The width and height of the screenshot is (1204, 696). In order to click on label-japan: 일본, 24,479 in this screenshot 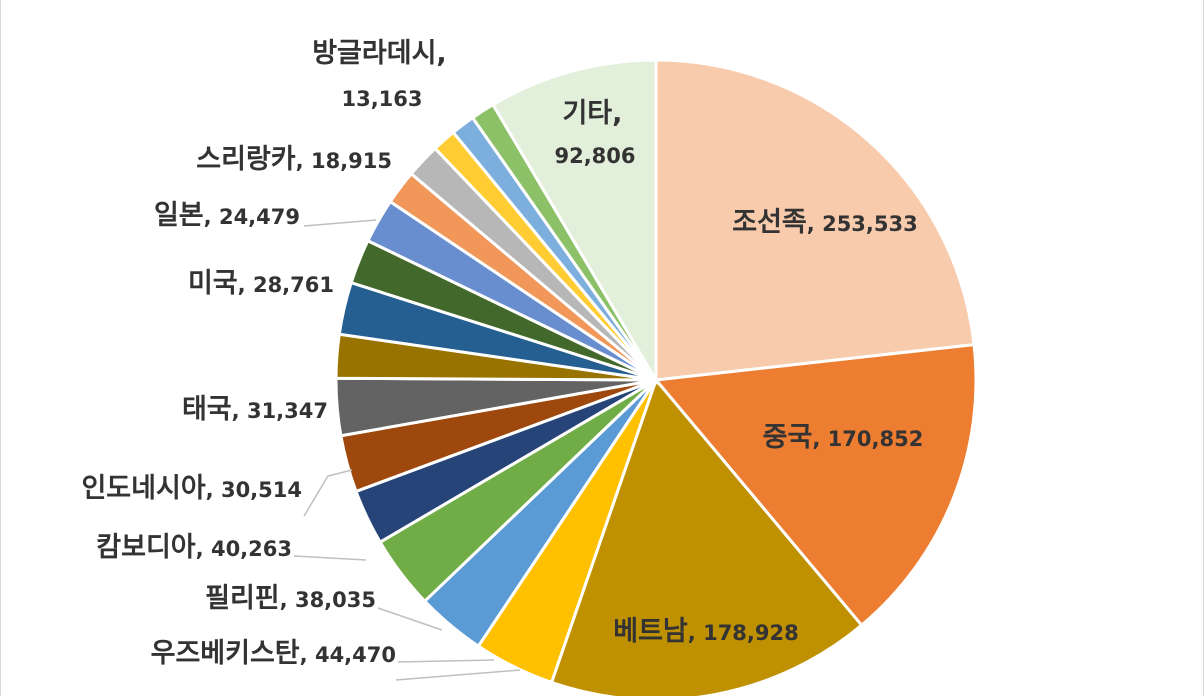, I will do `click(227, 215)`.